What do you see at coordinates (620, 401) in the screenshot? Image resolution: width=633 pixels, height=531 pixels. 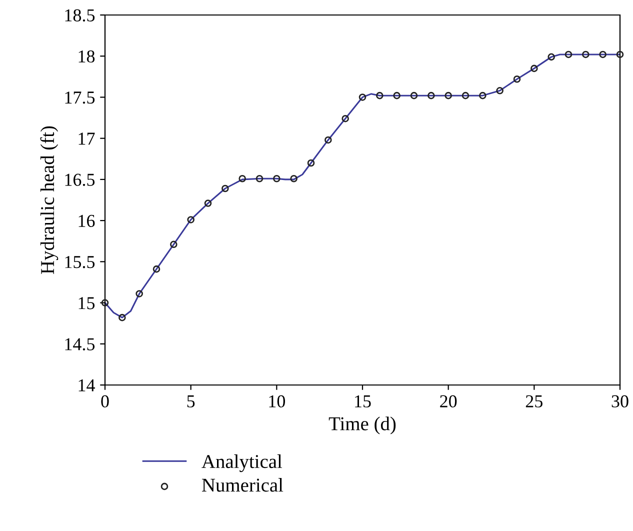 I see `x-tick-label: 30` at bounding box center [620, 401].